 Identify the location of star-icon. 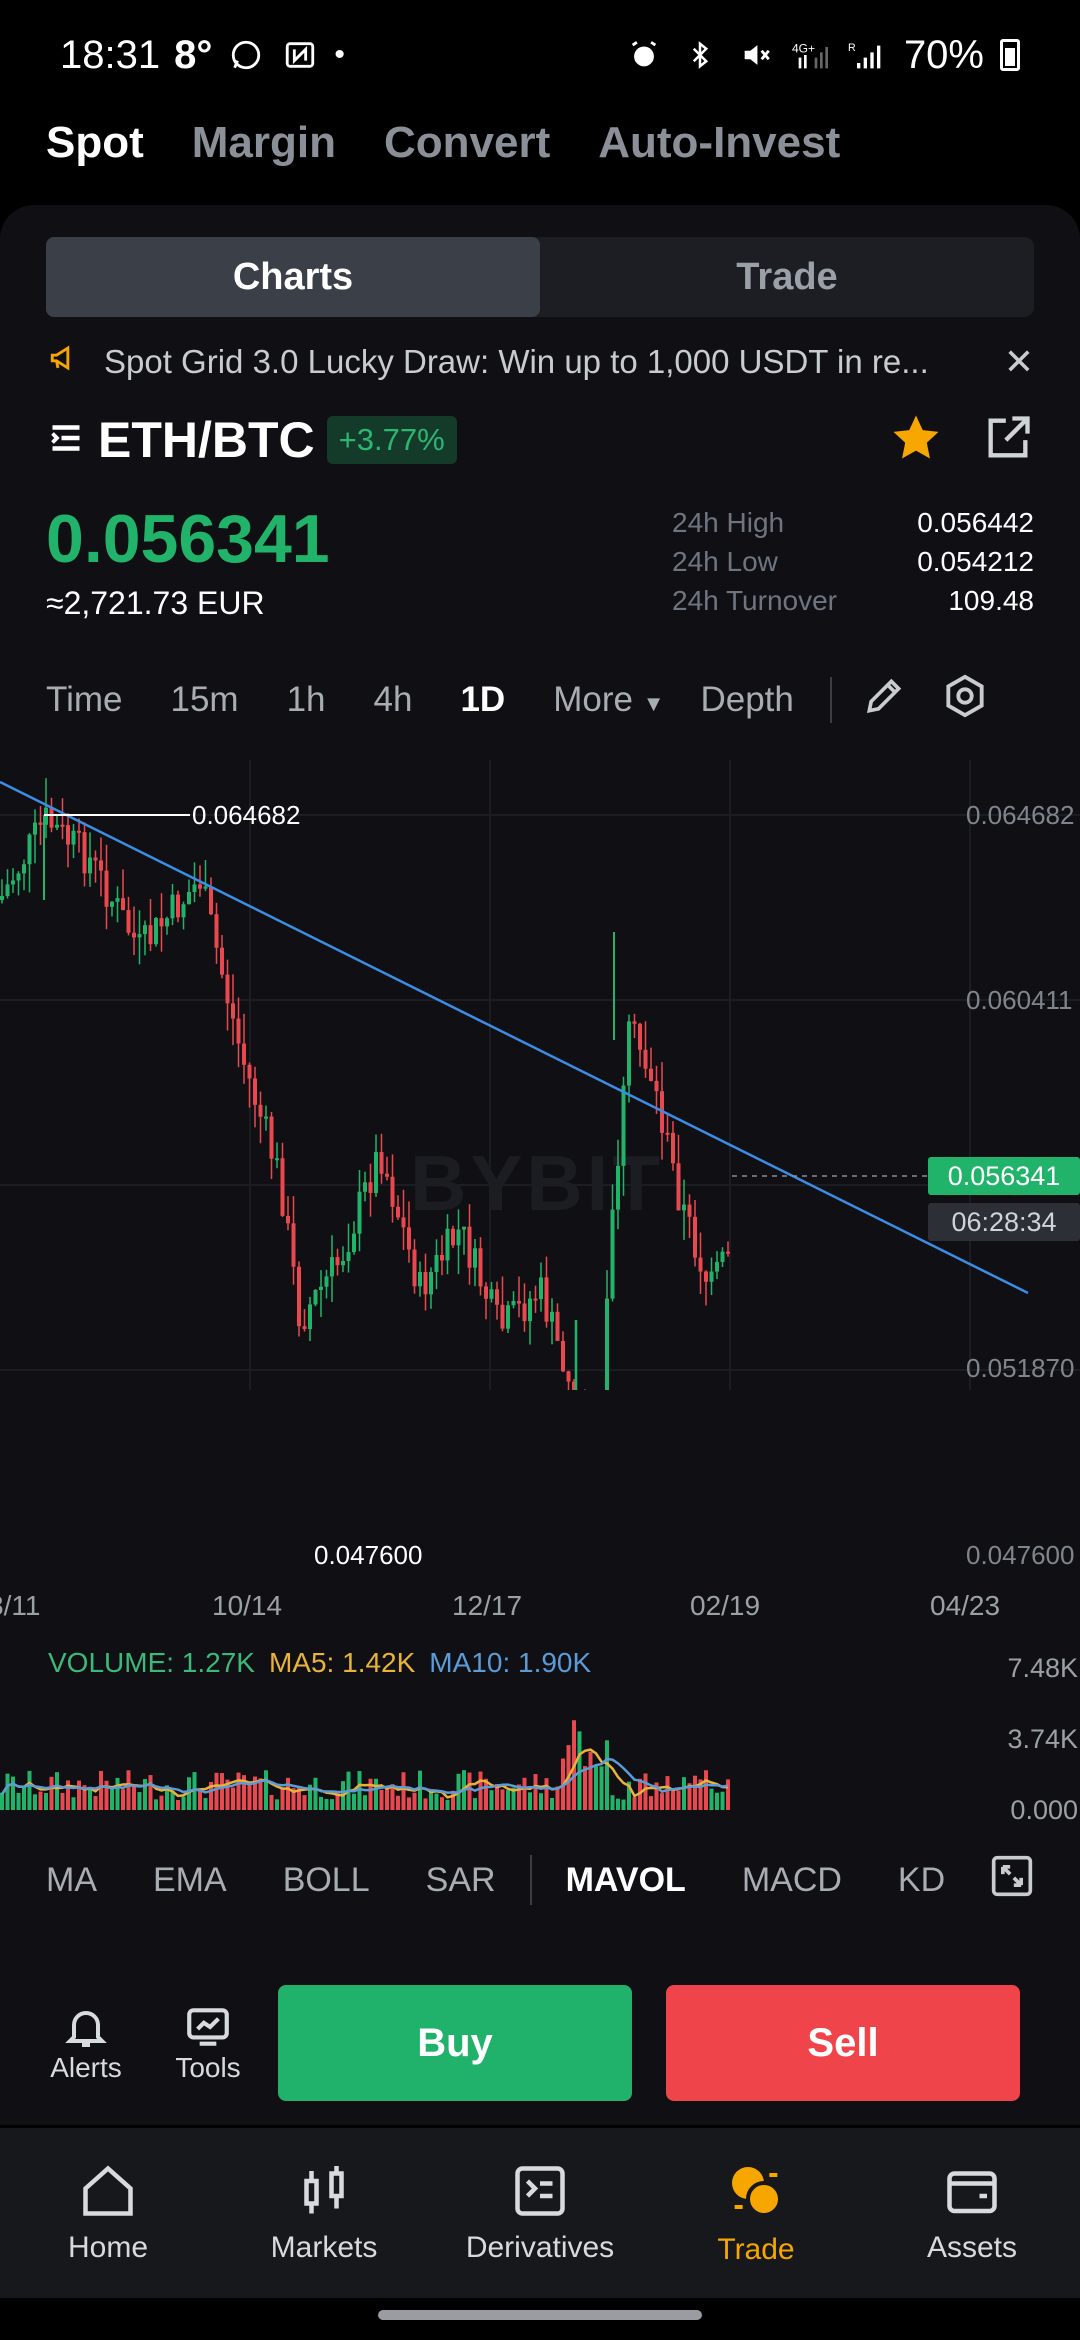
(916, 440).